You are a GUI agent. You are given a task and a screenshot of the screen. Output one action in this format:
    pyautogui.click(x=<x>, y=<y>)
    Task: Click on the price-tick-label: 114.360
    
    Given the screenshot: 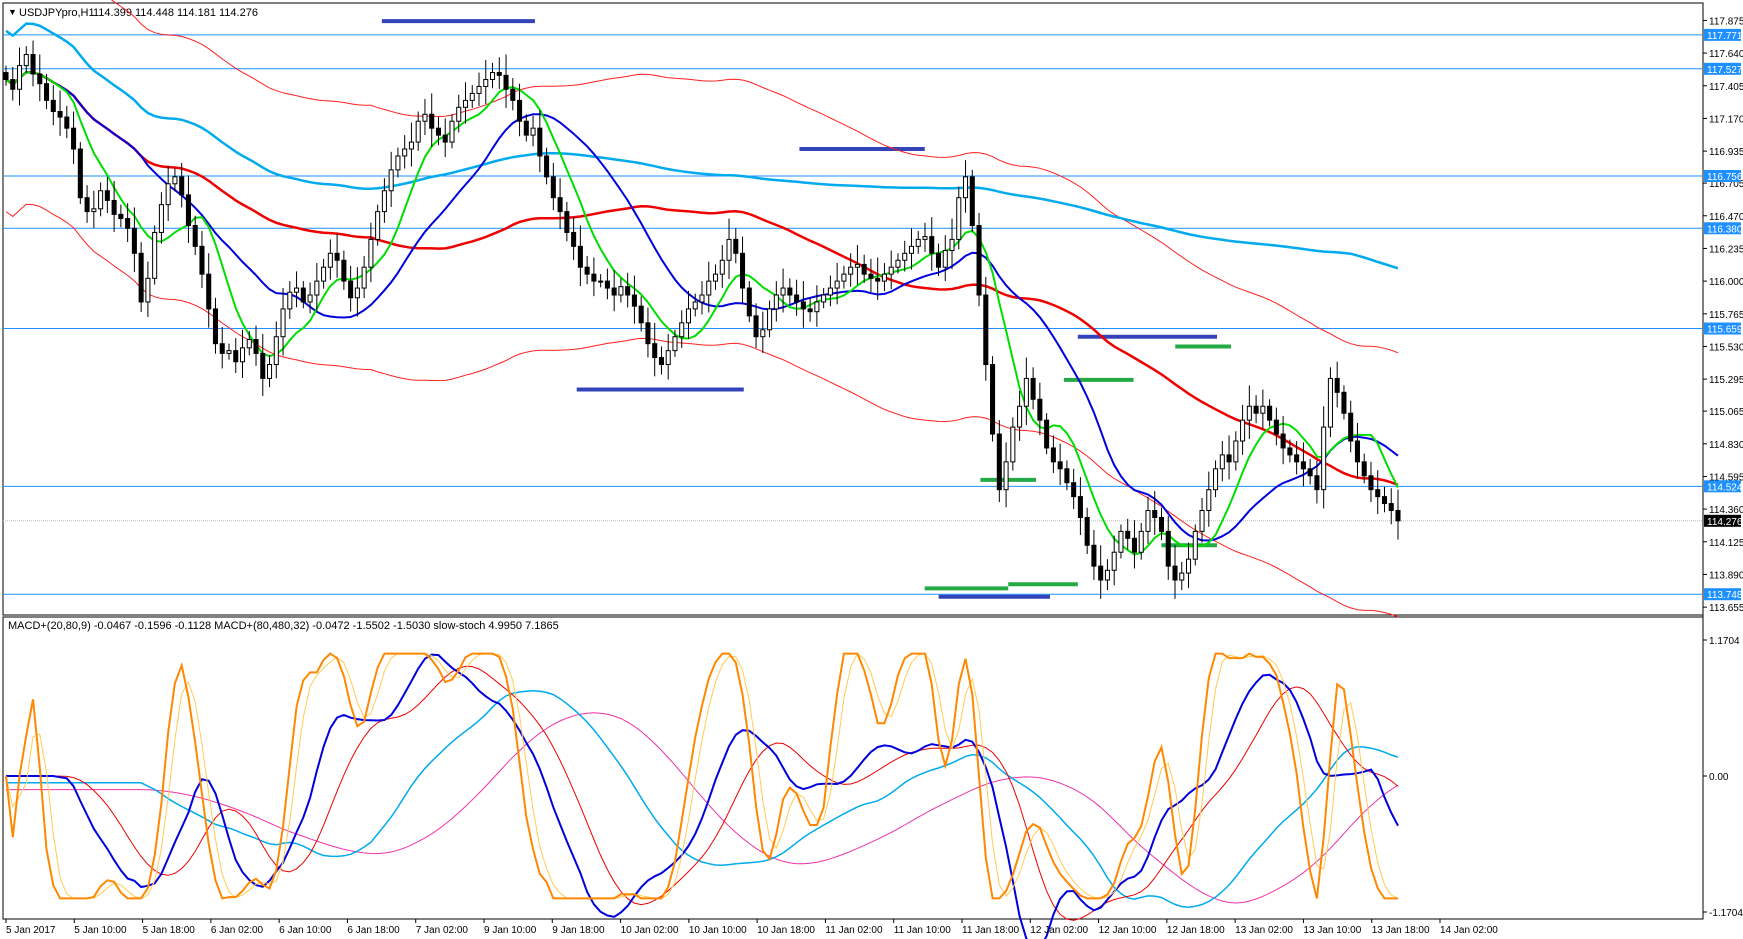 What is the action you would take?
    pyautogui.click(x=1726, y=510)
    